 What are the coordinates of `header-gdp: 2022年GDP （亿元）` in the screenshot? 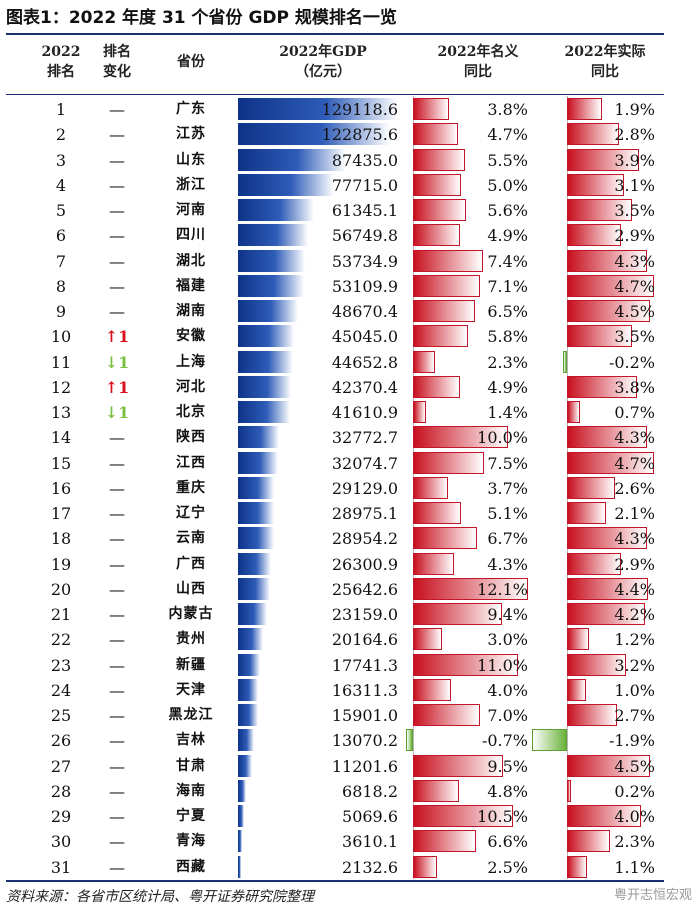 It's located at (323, 62).